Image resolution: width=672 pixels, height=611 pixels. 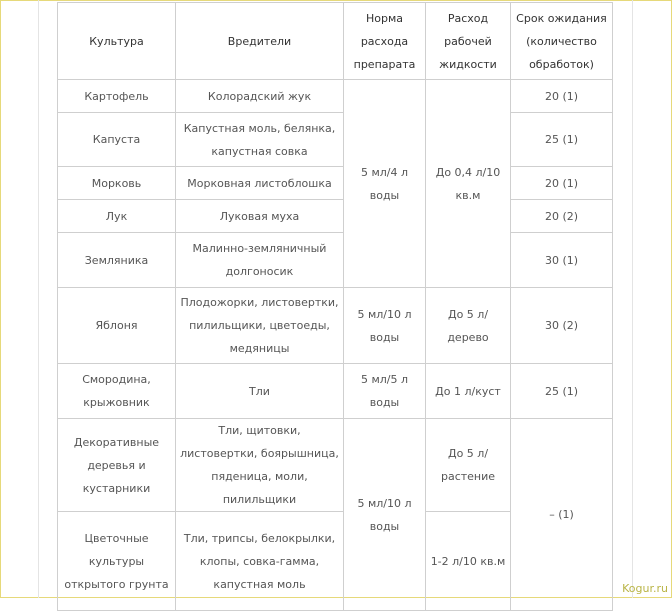 What do you see at coordinates (468, 183) in the screenshot?
I see `liquid-cell: До 0,4 л/10 кв.м` at bounding box center [468, 183].